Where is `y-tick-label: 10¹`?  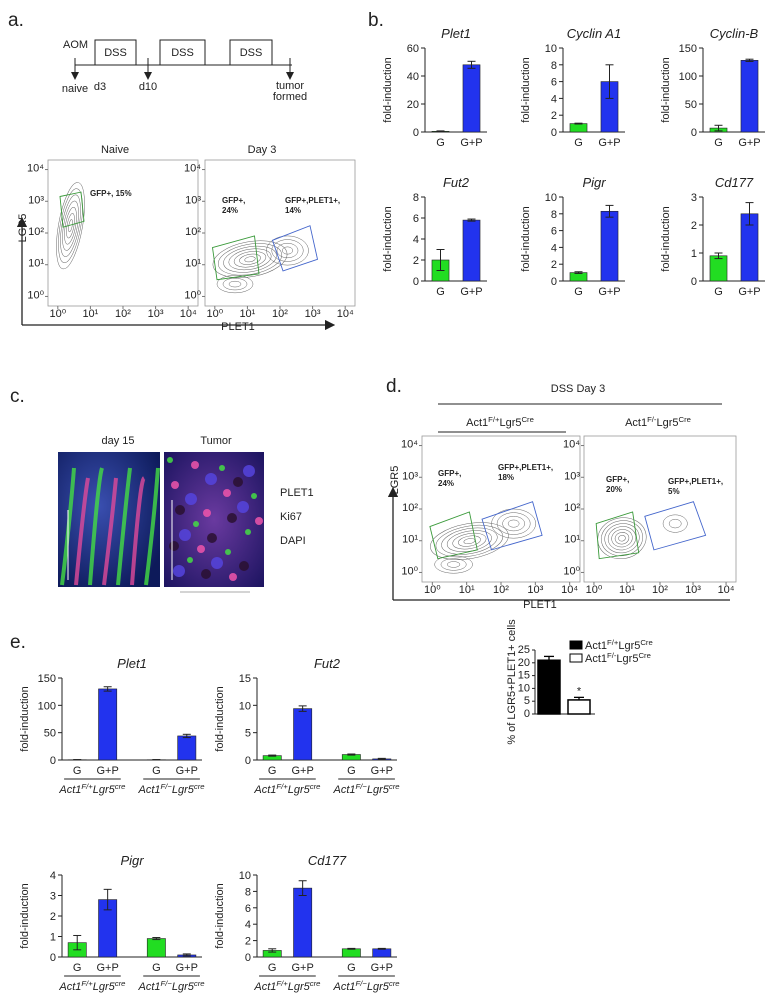
y-tick-label: 10¹ is located at coordinates (193, 264).